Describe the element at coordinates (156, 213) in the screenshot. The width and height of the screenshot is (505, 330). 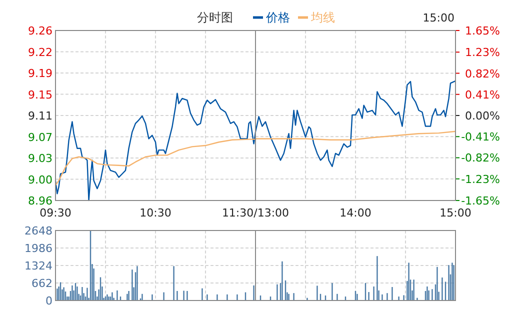
I see `x-tick-label: 10:30` at that location.